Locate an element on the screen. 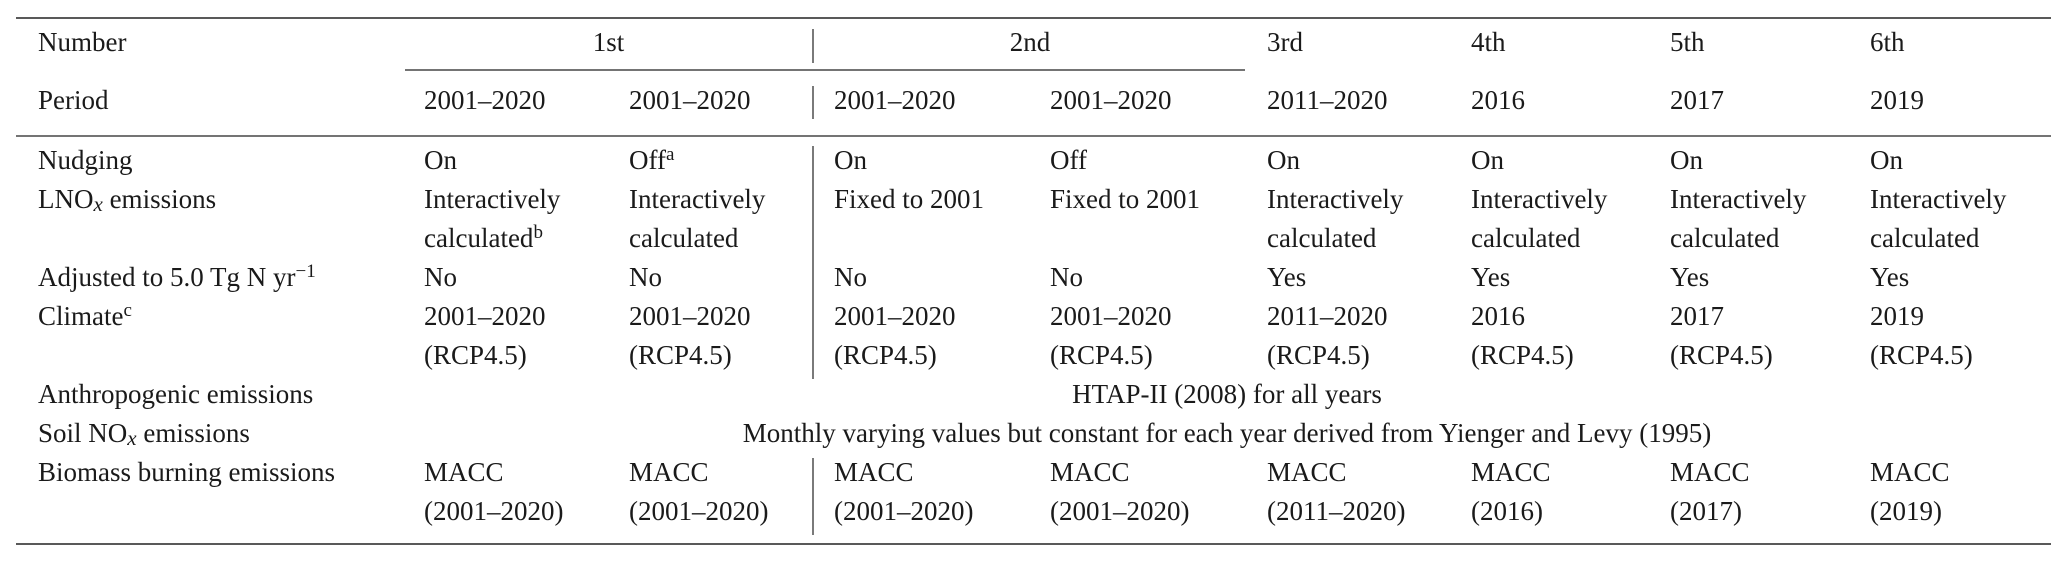 The width and height of the screenshot is (2067, 565). row-label: LNOx emissions is located at coordinates (127, 200).